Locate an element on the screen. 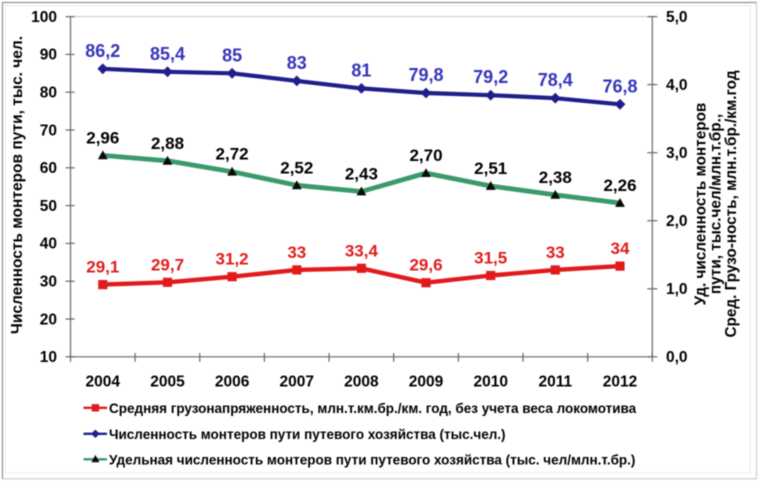 Image resolution: width=760 pixels, height=487 pixels. svg-text: 31,5 is located at coordinates (490, 258).